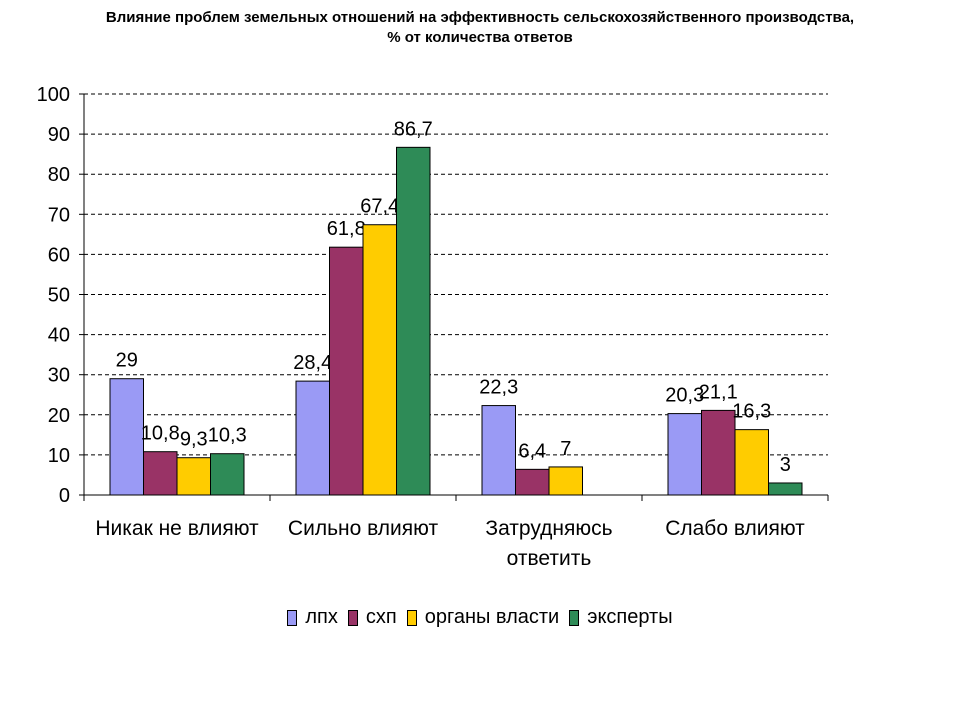 This screenshot has width=960, height=720. What do you see at coordinates (160, 434) in the screenshot?
I see `data-label-0-1: 10,8` at bounding box center [160, 434].